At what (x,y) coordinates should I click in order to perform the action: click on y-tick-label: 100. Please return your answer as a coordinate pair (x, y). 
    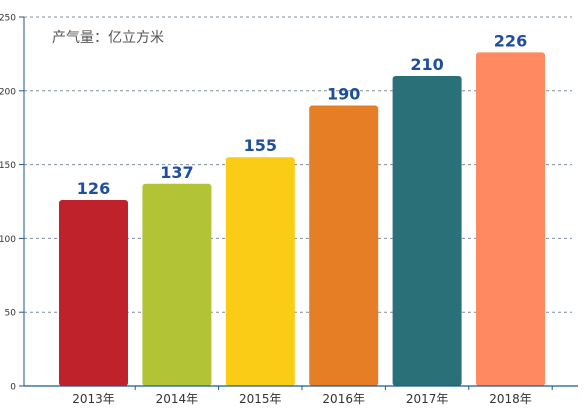
    Looking at the image, I should click on (8, 240).